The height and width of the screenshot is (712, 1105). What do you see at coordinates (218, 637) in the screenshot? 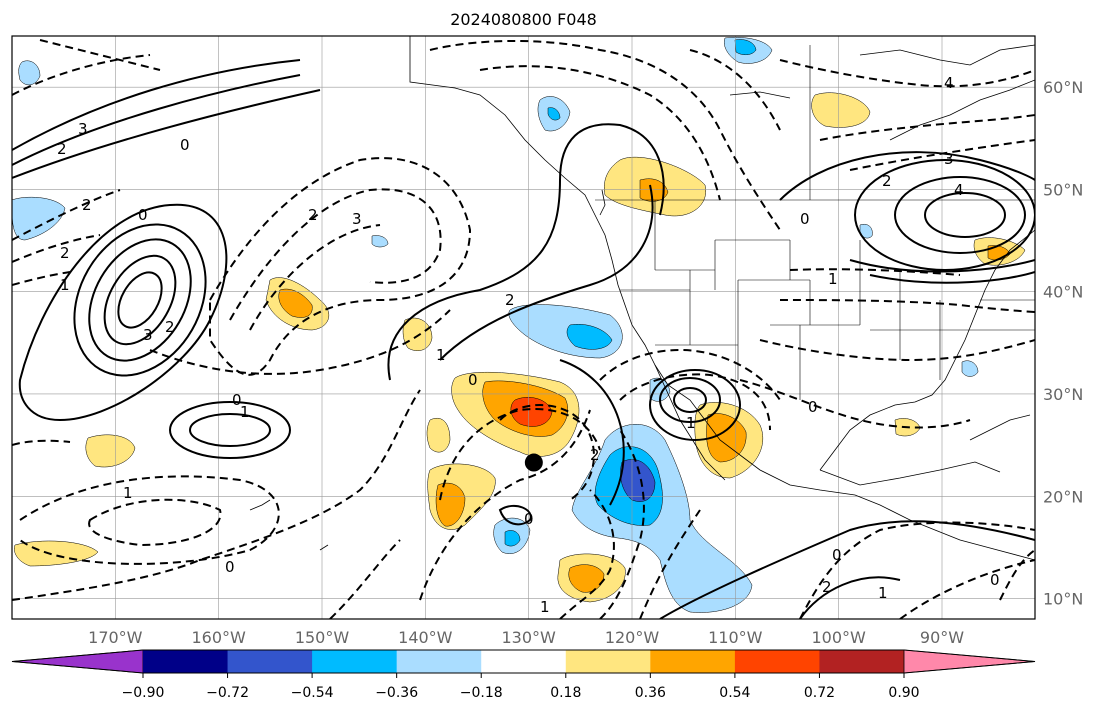
I see `longitude-tick-label: 160°W` at bounding box center [218, 637].